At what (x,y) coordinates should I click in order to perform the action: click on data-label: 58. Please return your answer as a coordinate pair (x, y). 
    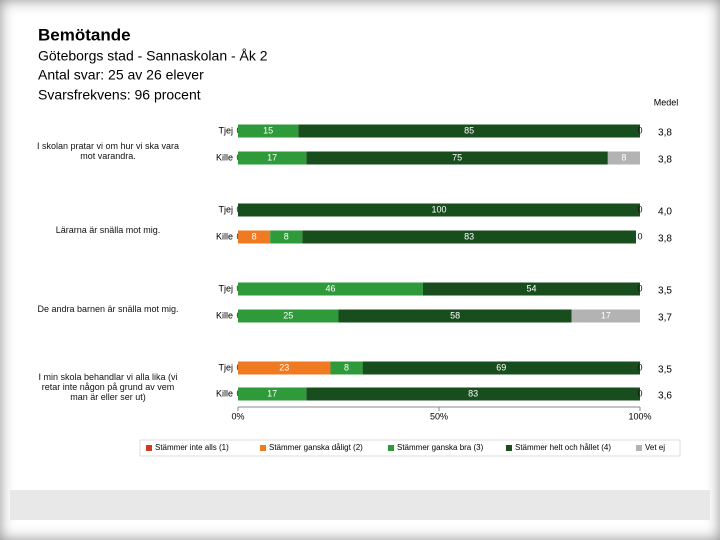
    Looking at the image, I should click on (455, 315).